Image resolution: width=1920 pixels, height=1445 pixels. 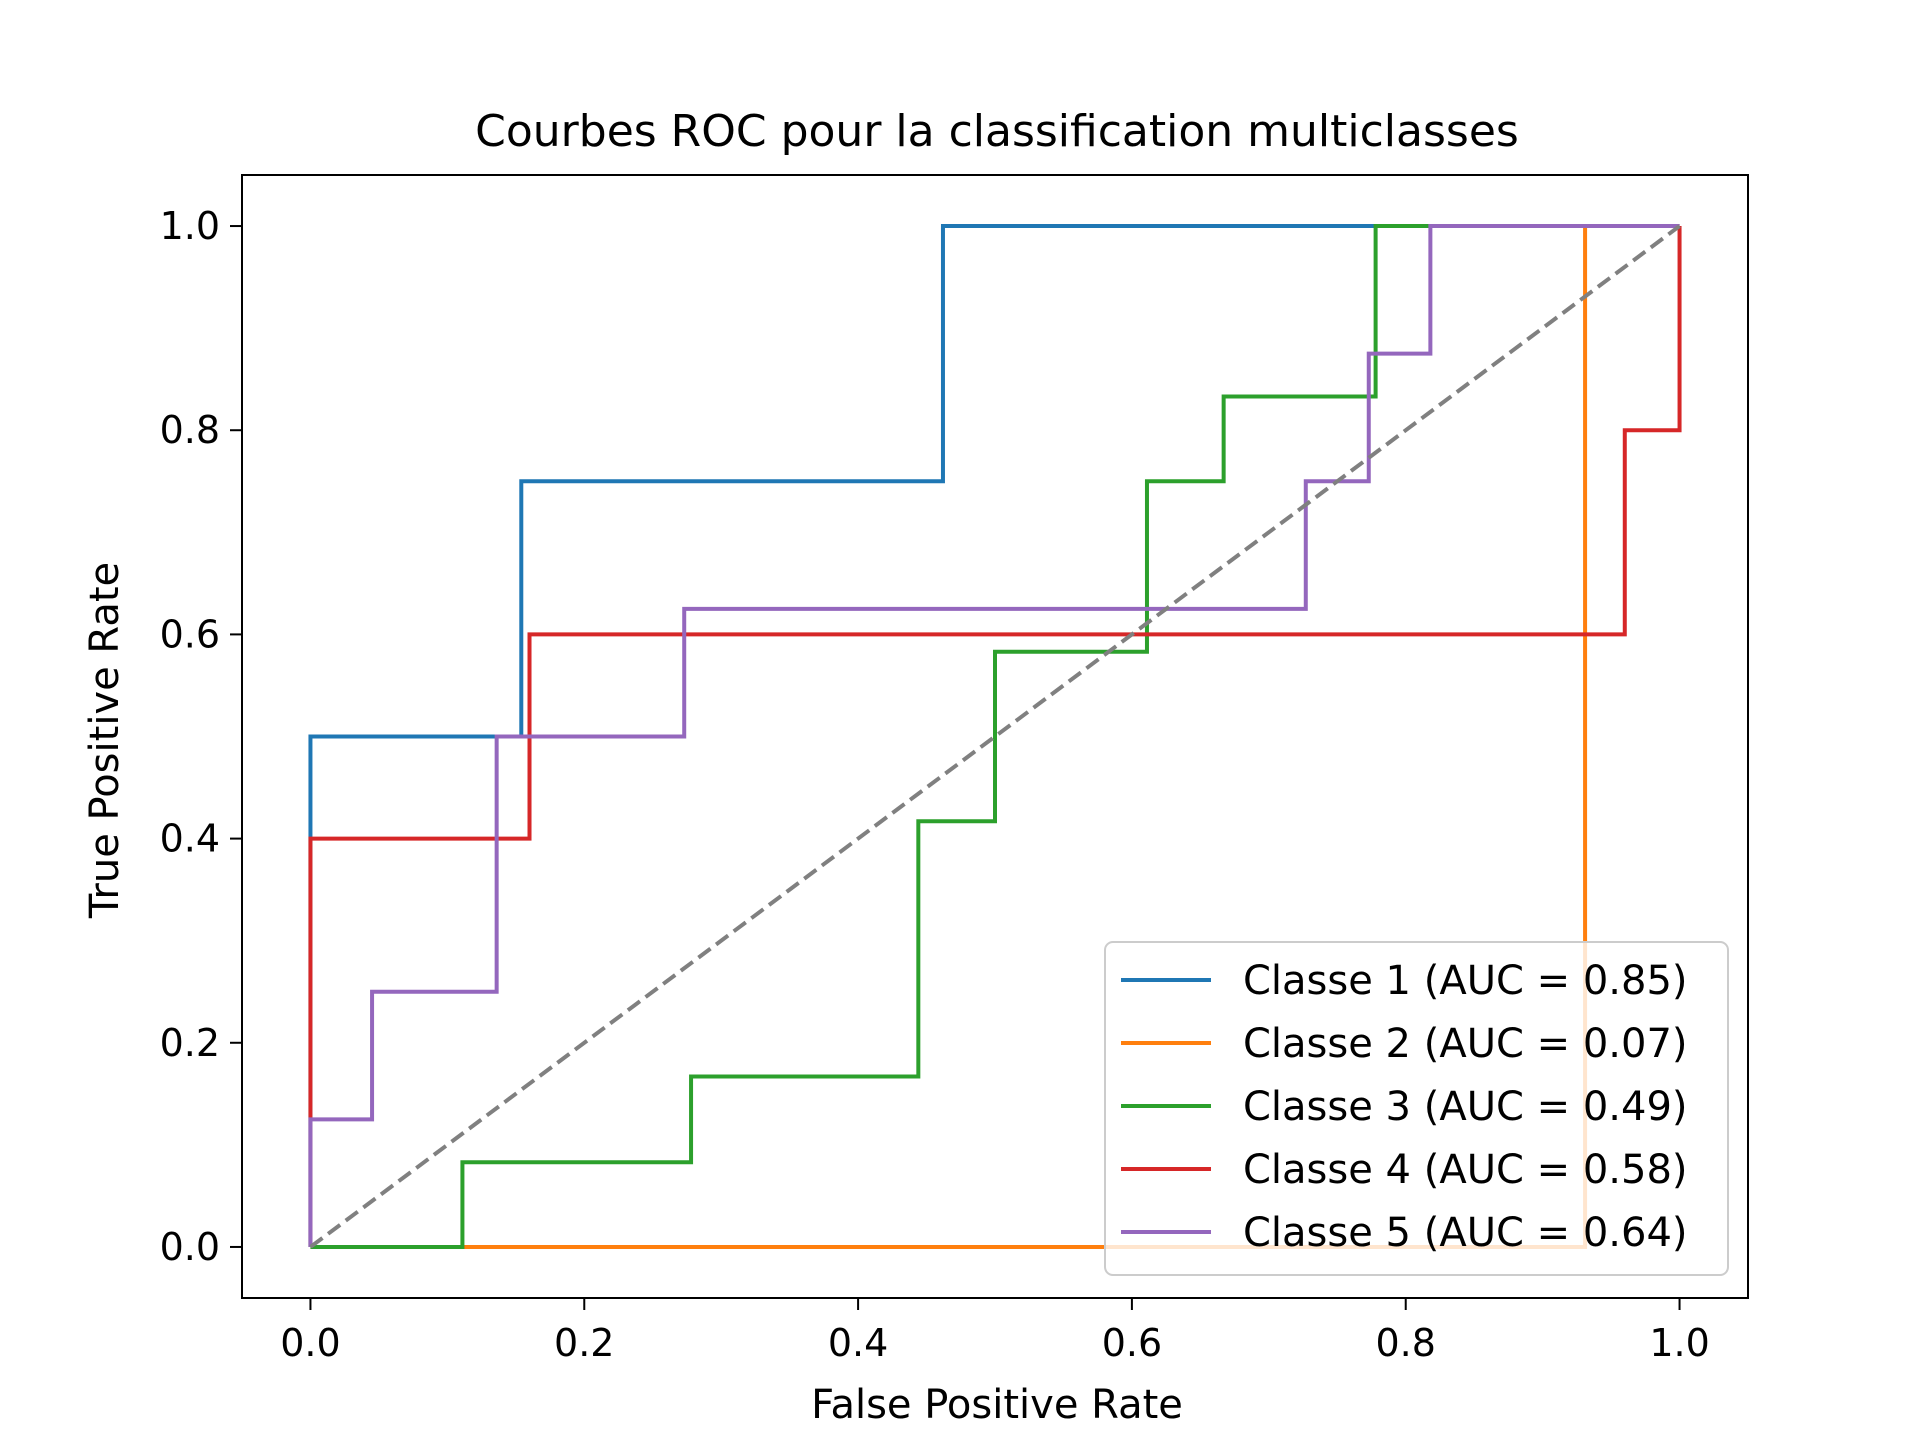 What do you see at coordinates (190, 226) in the screenshot?
I see `y-tick-label: 1.0` at bounding box center [190, 226].